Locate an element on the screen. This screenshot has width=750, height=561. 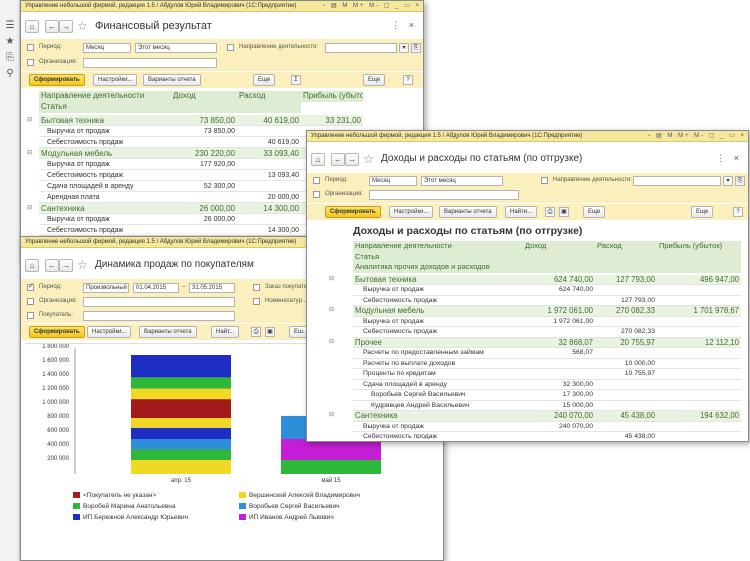
table-row: Сдача площадей в аренду 32 300,00 is located at coordinates (547, 385).